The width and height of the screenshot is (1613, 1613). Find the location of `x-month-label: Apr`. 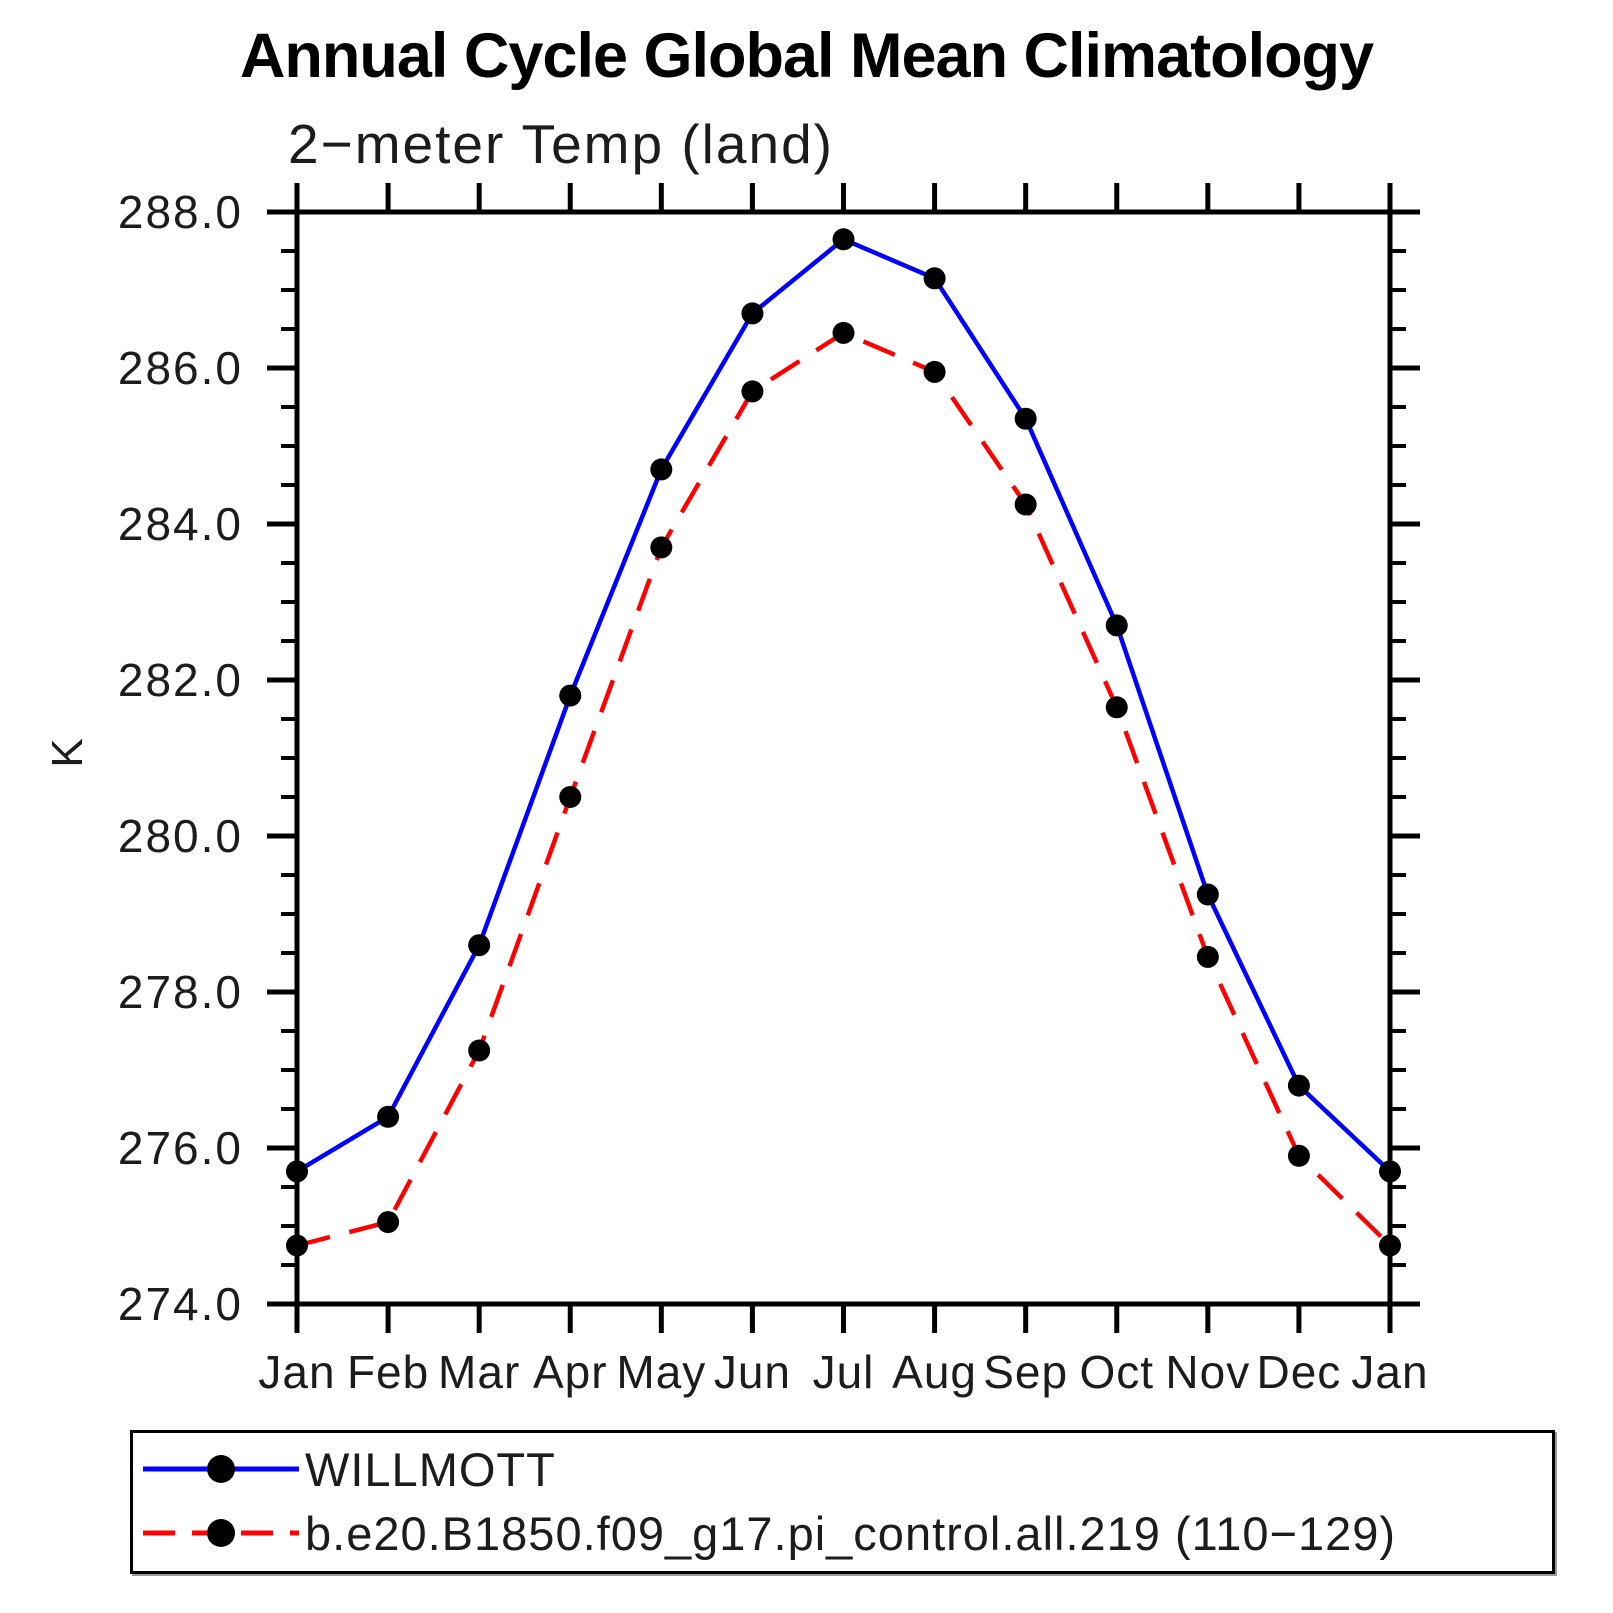

x-month-label: Apr is located at coordinates (570, 1372).